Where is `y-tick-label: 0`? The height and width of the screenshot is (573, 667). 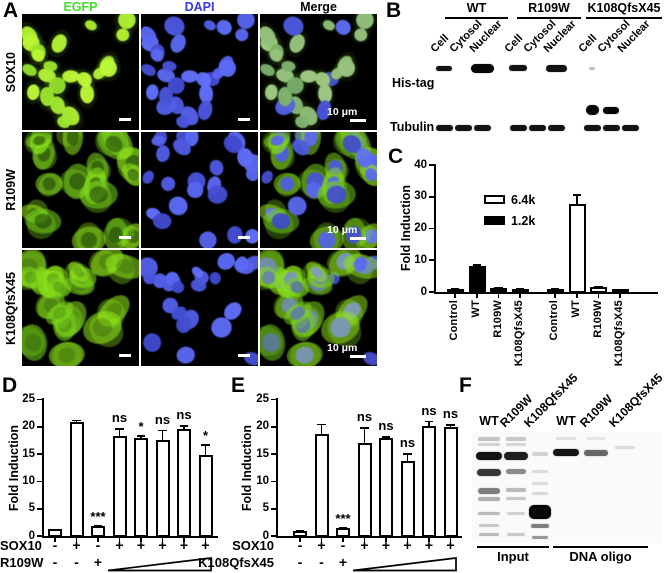 y-tick-label: 0 is located at coordinates (265, 535).